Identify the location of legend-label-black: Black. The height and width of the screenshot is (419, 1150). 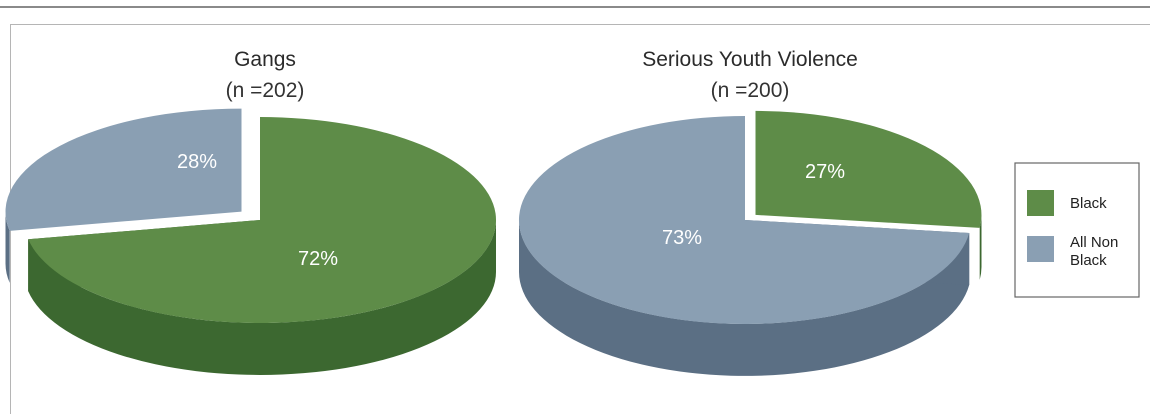
(1088, 203).